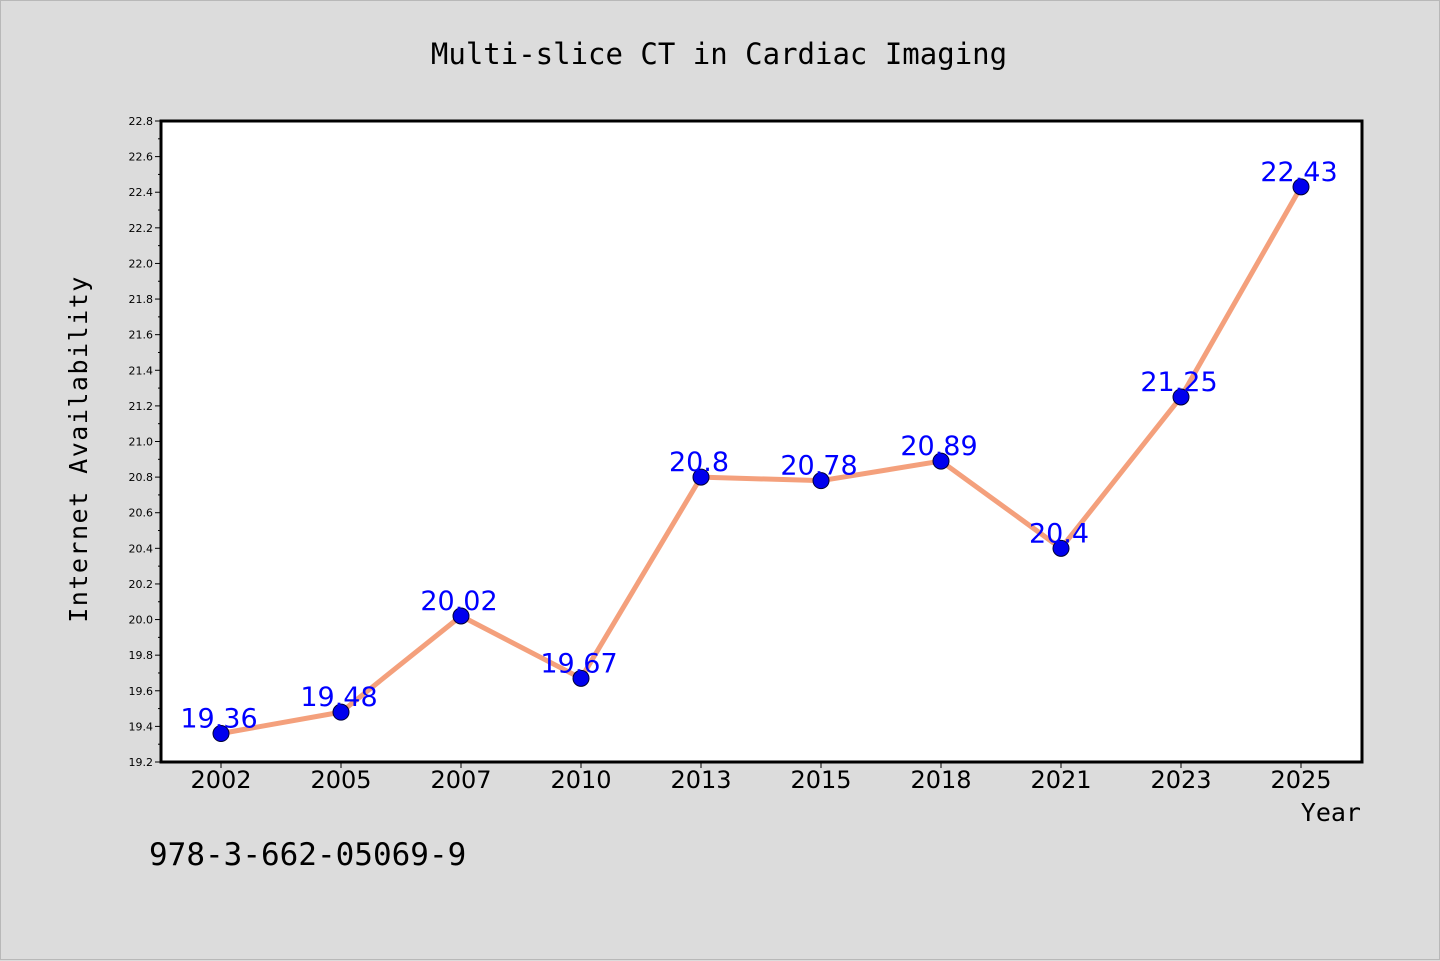 The image size is (1440, 961). What do you see at coordinates (141, 228) in the screenshot?
I see `y-tick-label: 22.2` at bounding box center [141, 228].